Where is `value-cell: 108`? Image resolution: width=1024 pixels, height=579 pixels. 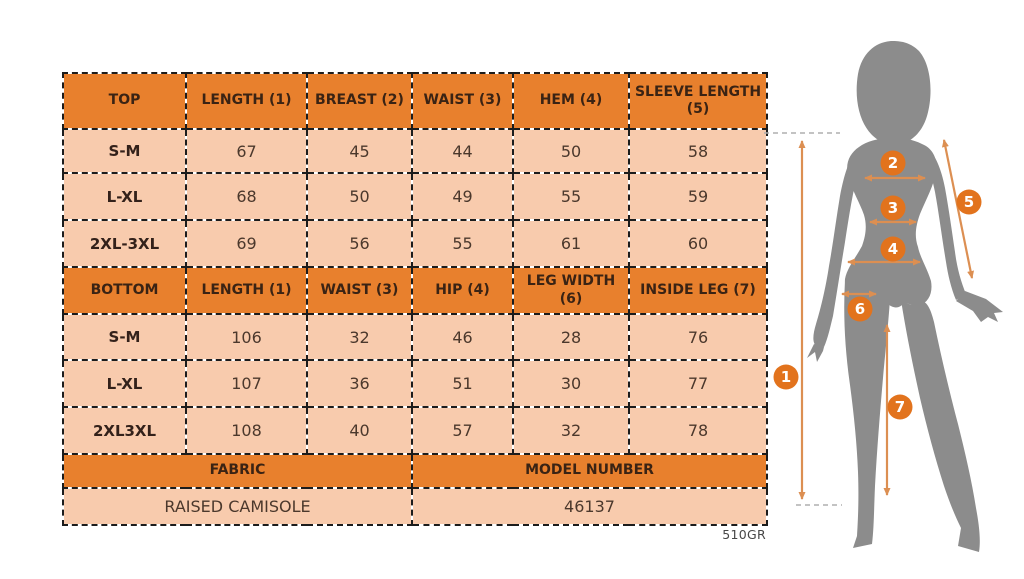
value-cell: 108 is located at coordinates (246, 430).